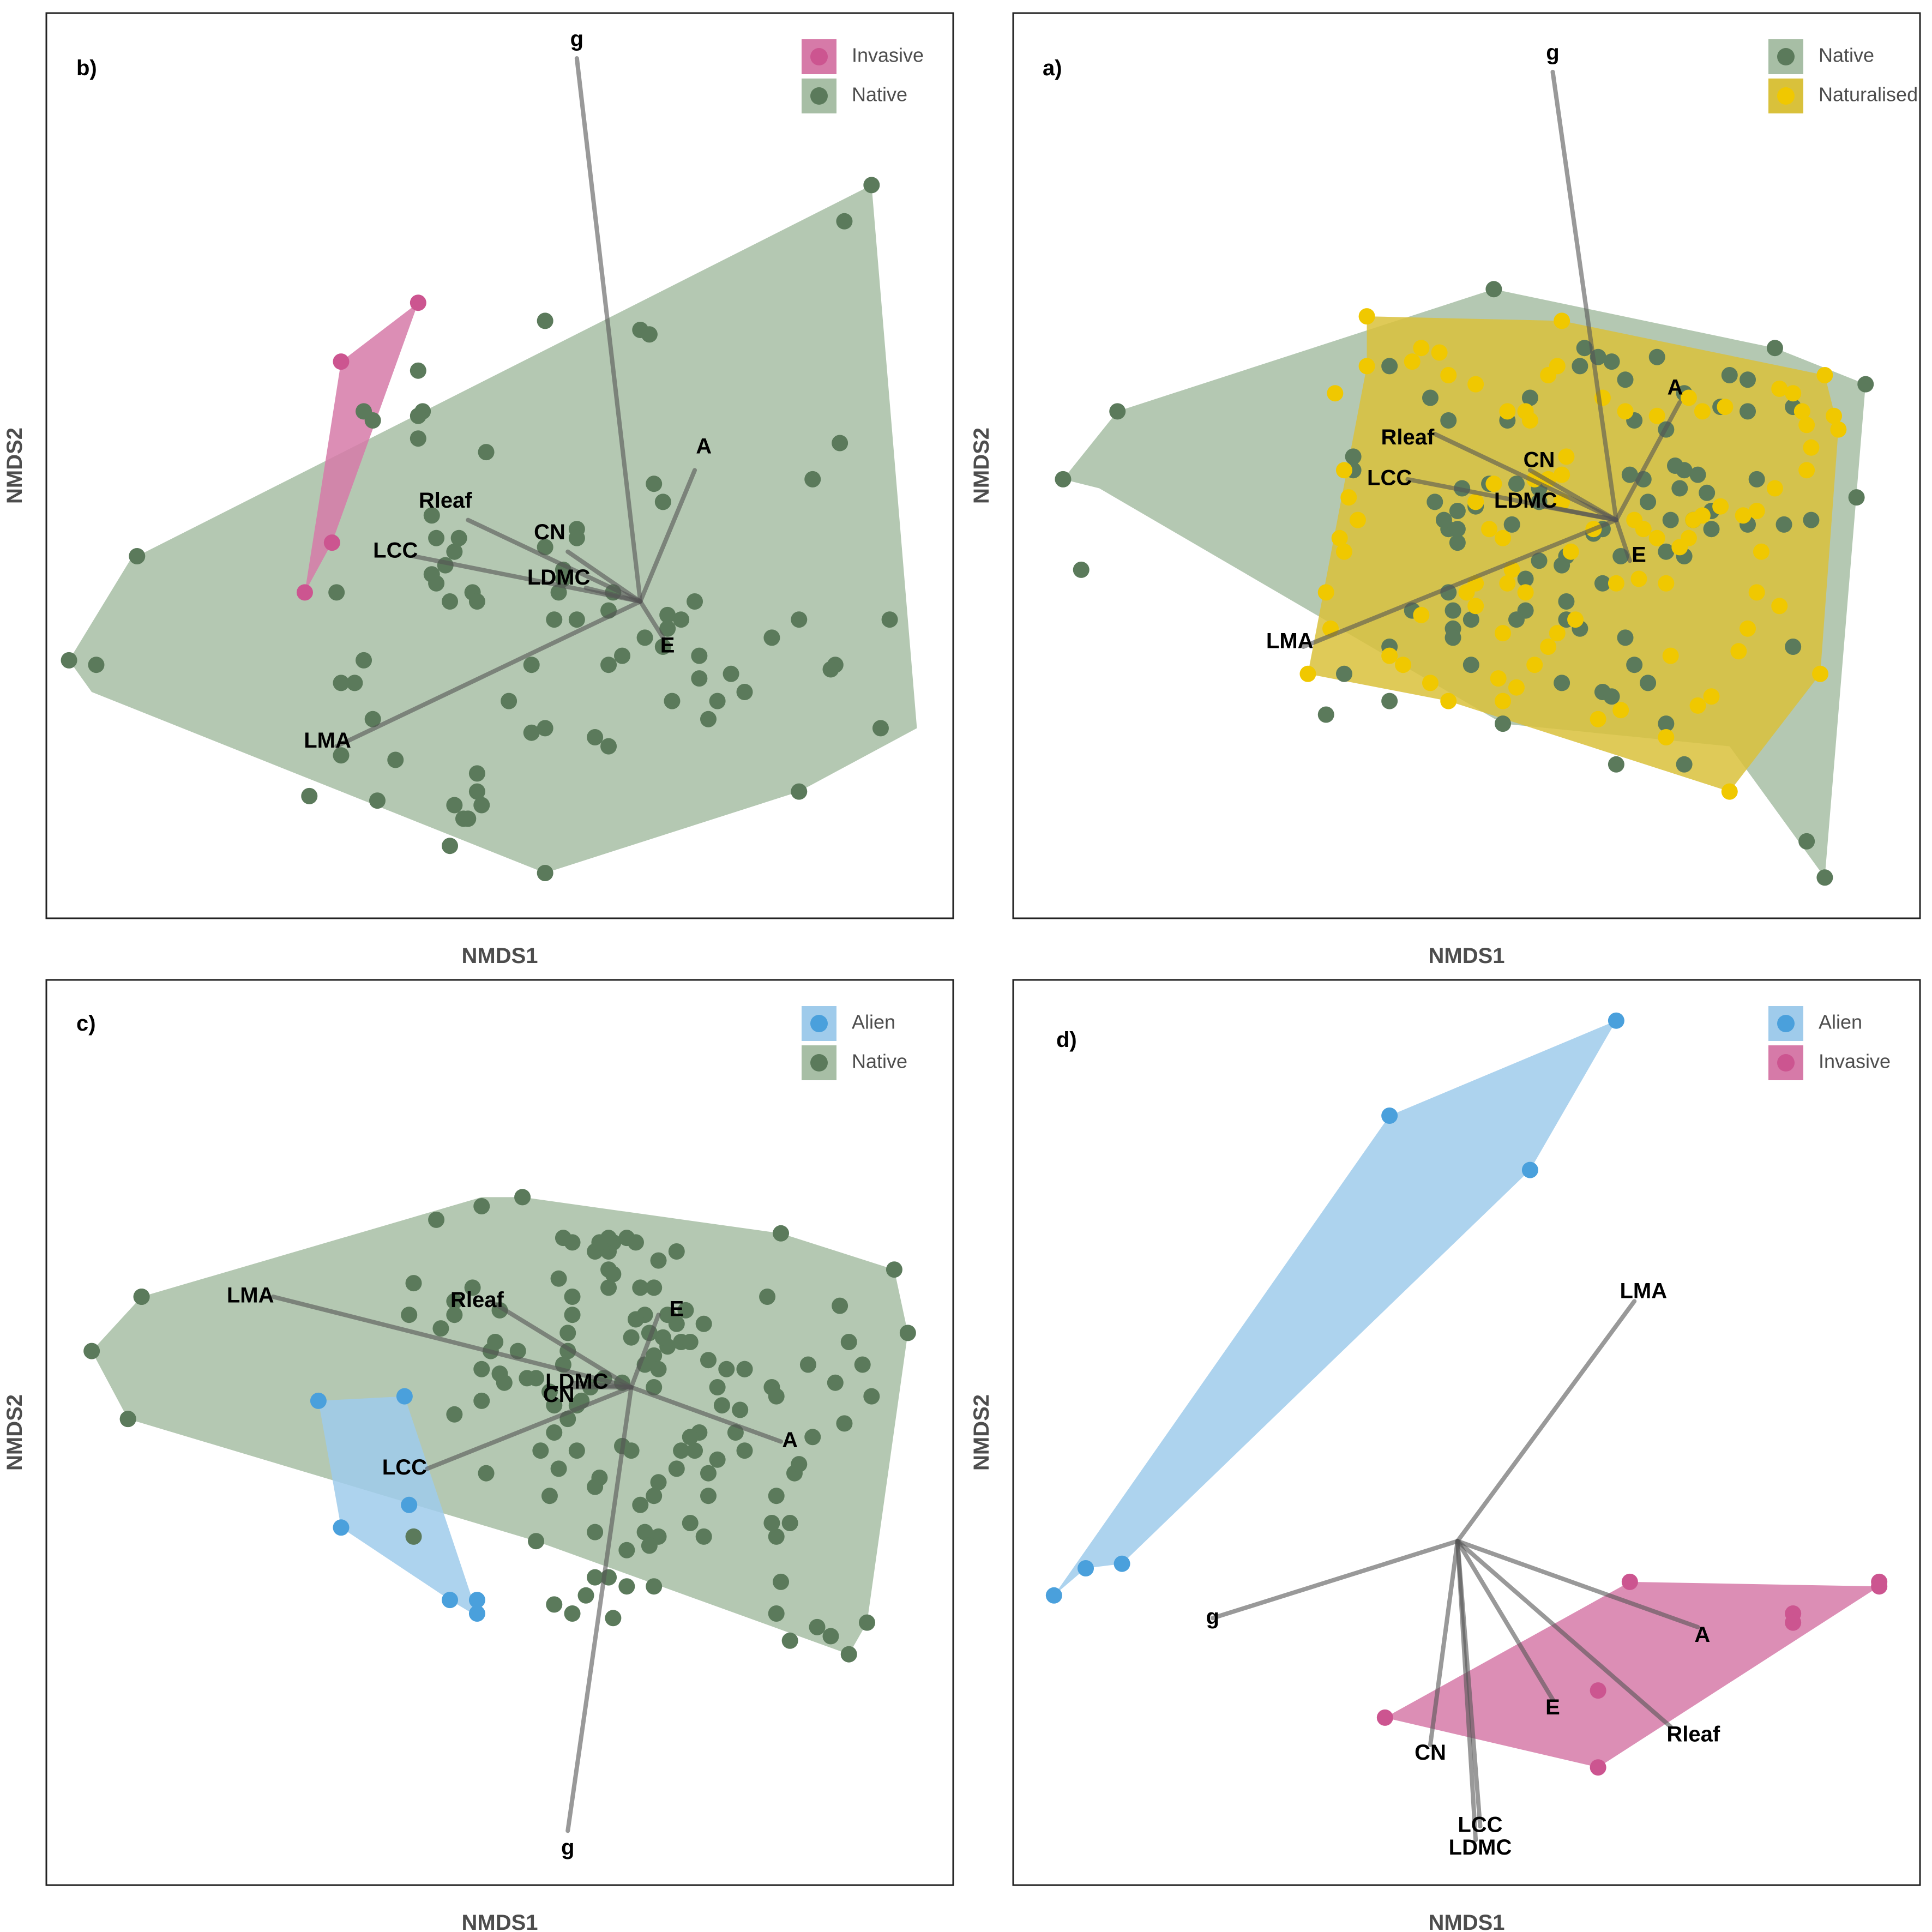 This screenshot has width=1932, height=1932. Describe the element at coordinates (1584, 295) in the screenshot. I see `vector-g` at that location.